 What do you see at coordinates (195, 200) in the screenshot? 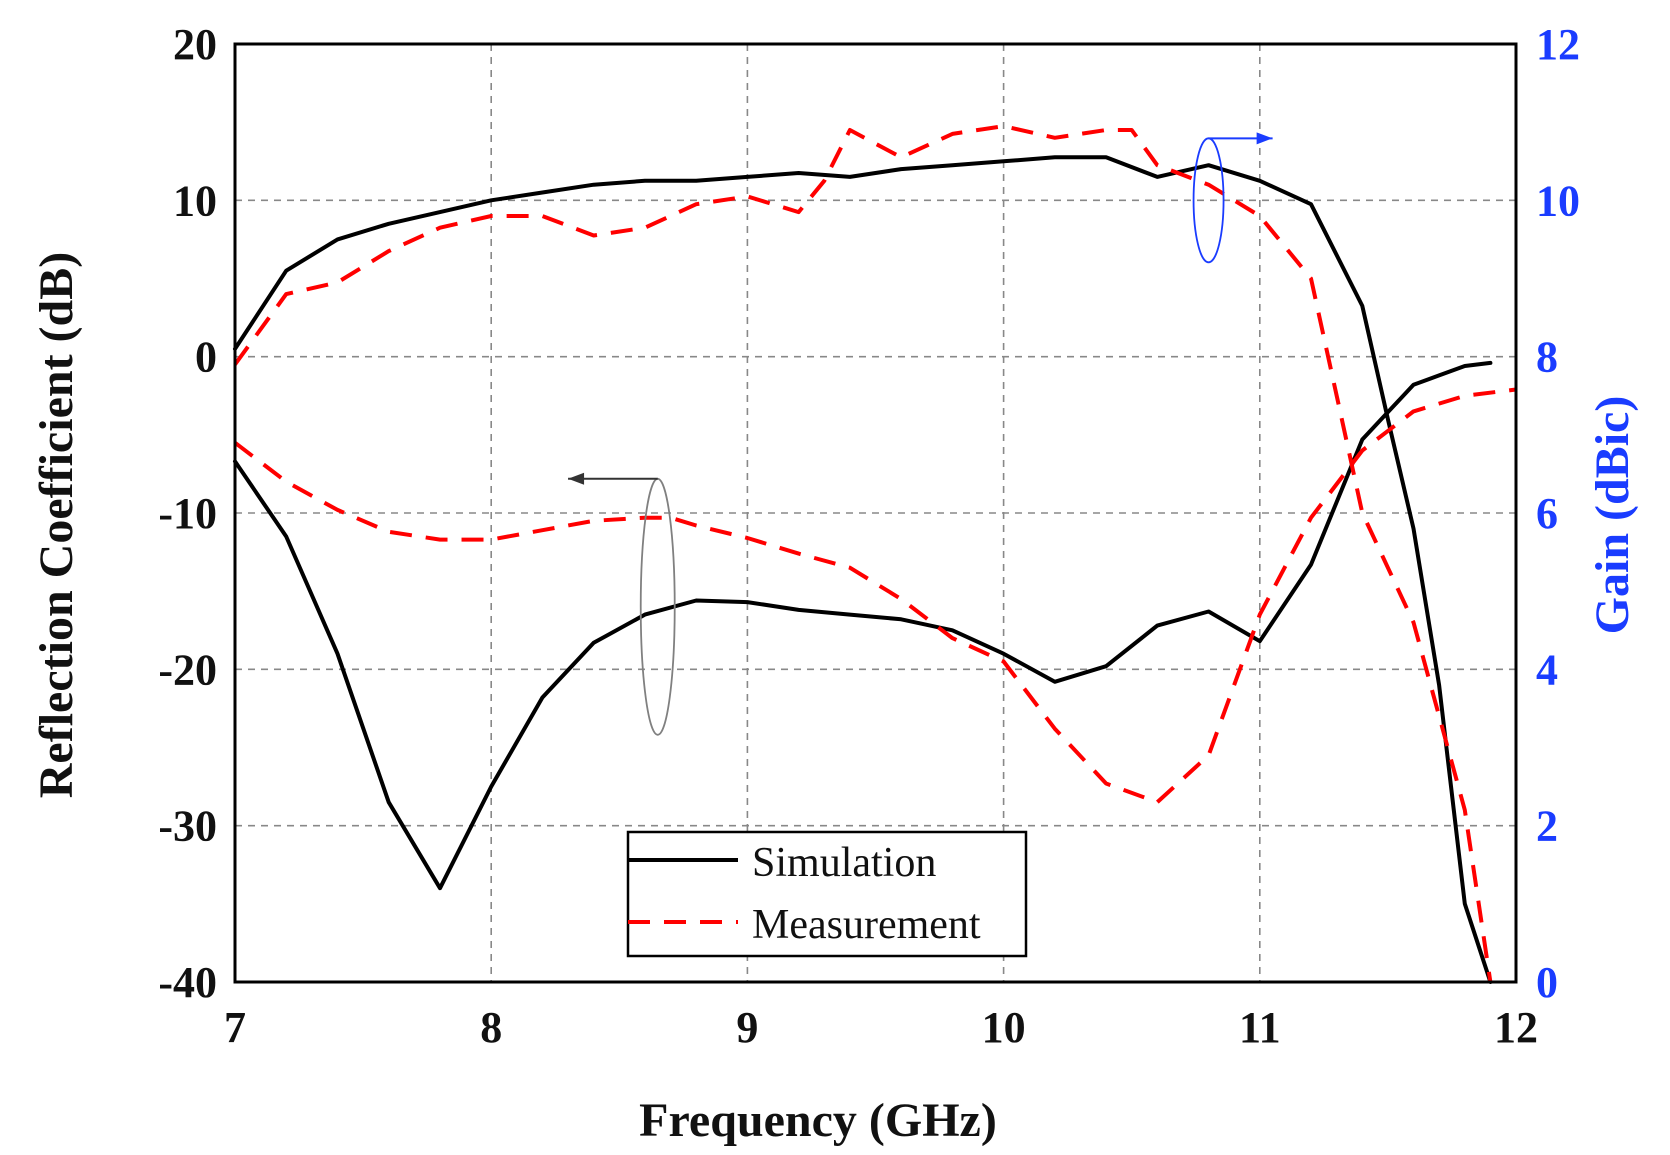
I see `y-left-tick-label: 10` at bounding box center [195, 200].